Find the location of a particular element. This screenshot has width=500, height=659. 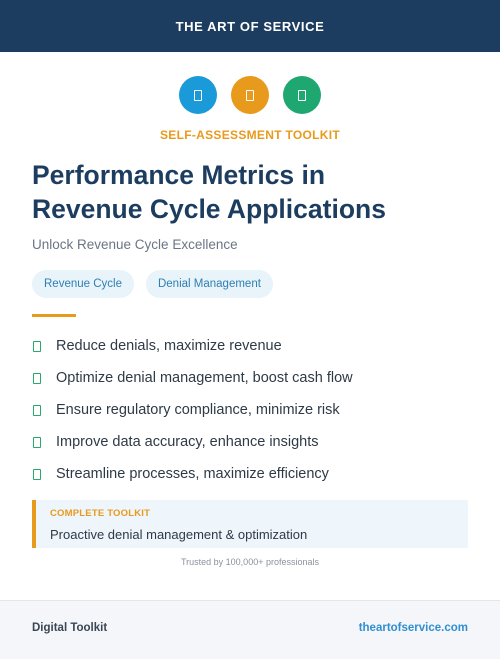

accent-divider is located at coordinates (54, 315).